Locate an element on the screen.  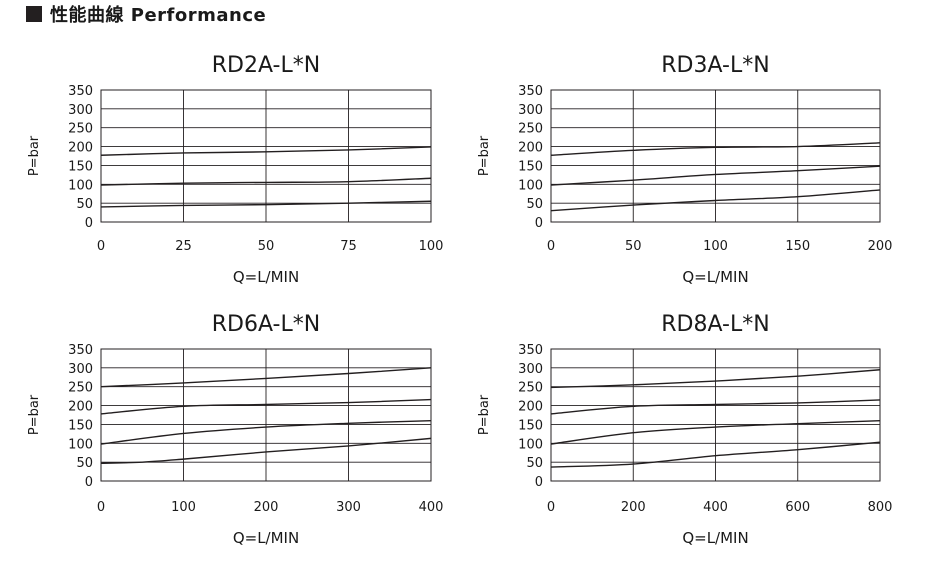
chart-1-y-tick-label: 300 is located at coordinates (530, 110).